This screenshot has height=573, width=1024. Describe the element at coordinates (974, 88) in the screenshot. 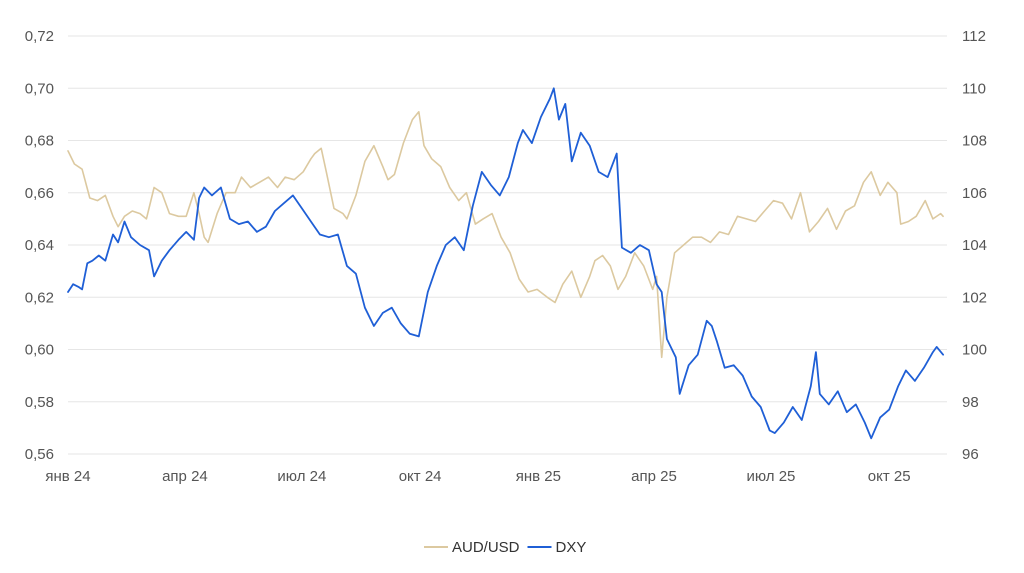

I see `right-tick-label: 110` at that location.